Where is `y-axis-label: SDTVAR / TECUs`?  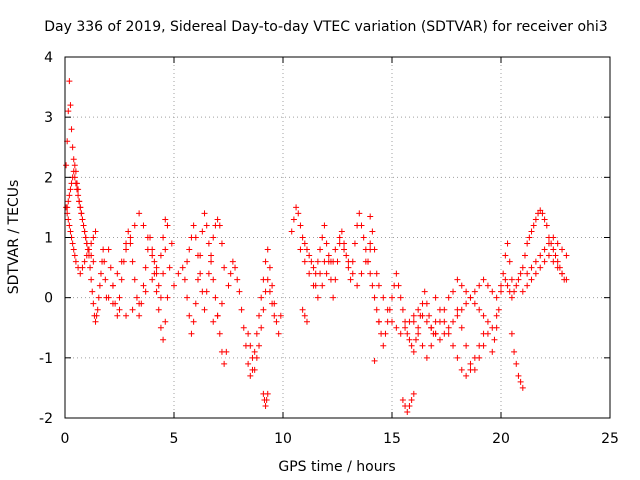 y-axis-label: SDTVAR / TECUs is located at coordinates (14, 237).